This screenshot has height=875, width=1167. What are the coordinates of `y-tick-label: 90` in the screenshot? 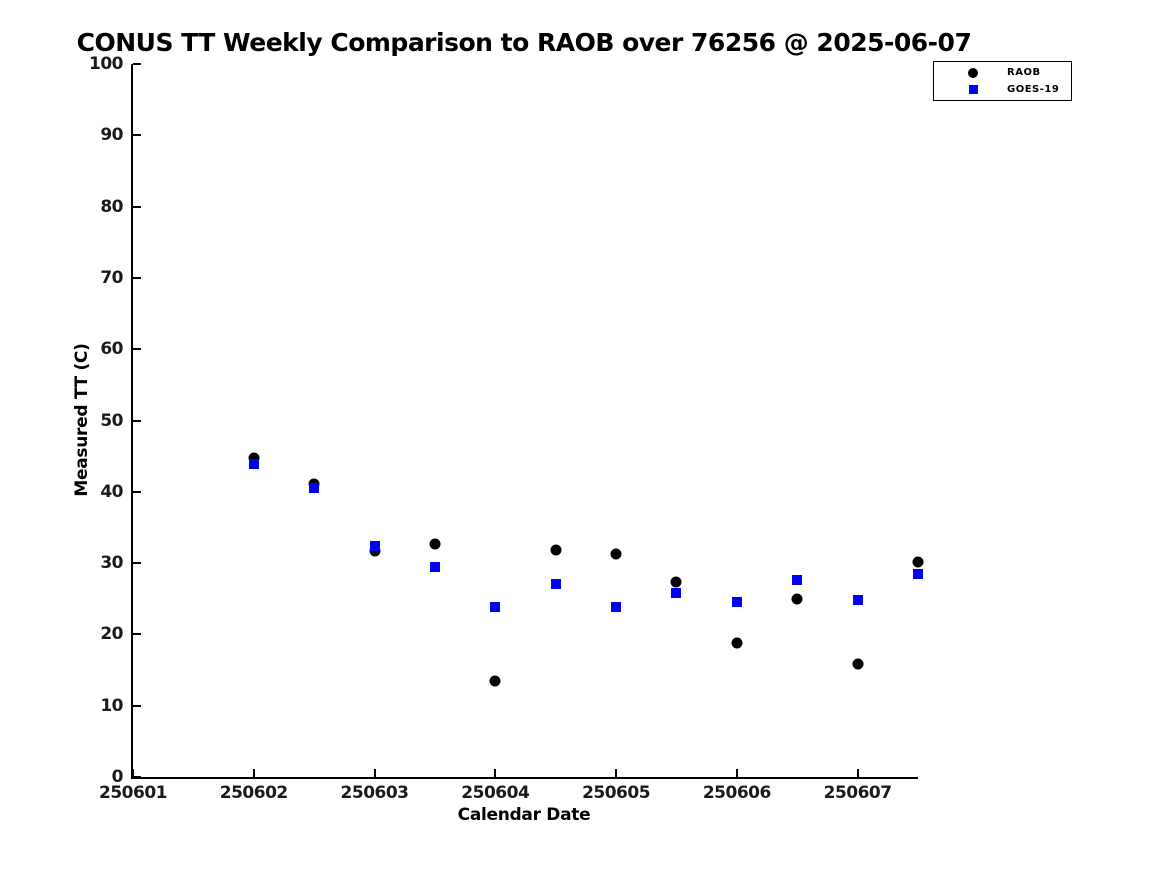 It's located at (111, 135).